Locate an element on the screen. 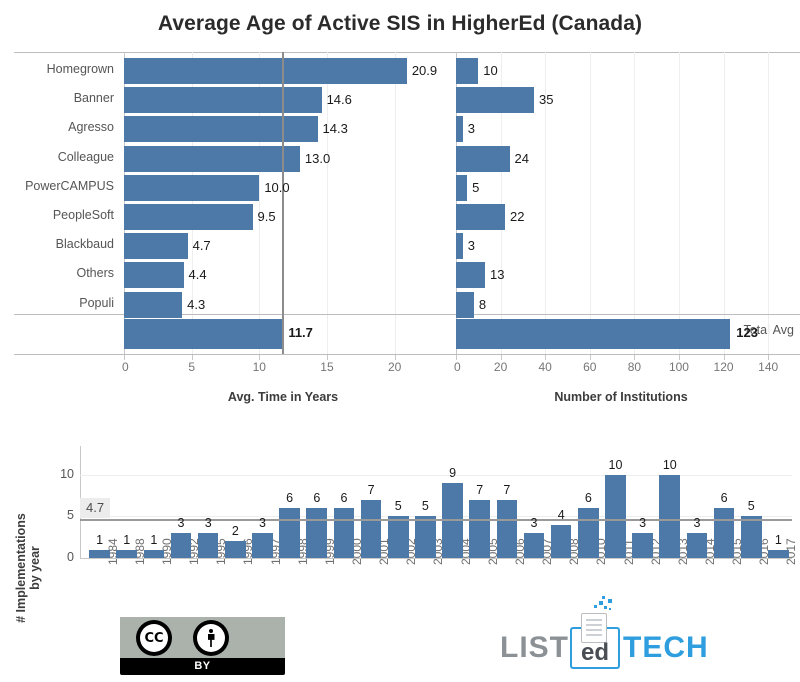 This screenshot has width=800, height=682. bar-value-label: 13 is located at coordinates (497, 275).